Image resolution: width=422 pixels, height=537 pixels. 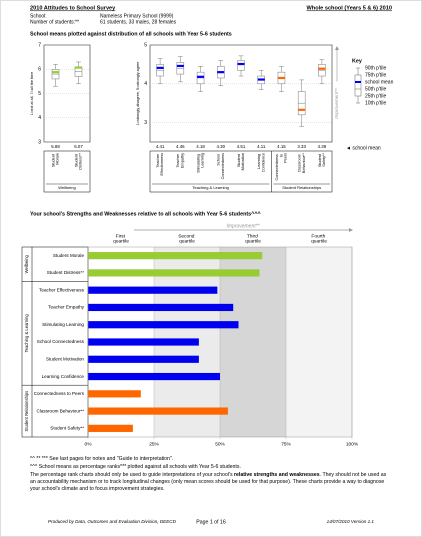 What do you see at coordinates (221, 146) in the screenshot?
I see `mean-label: 4.30` at bounding box center [221, 146].